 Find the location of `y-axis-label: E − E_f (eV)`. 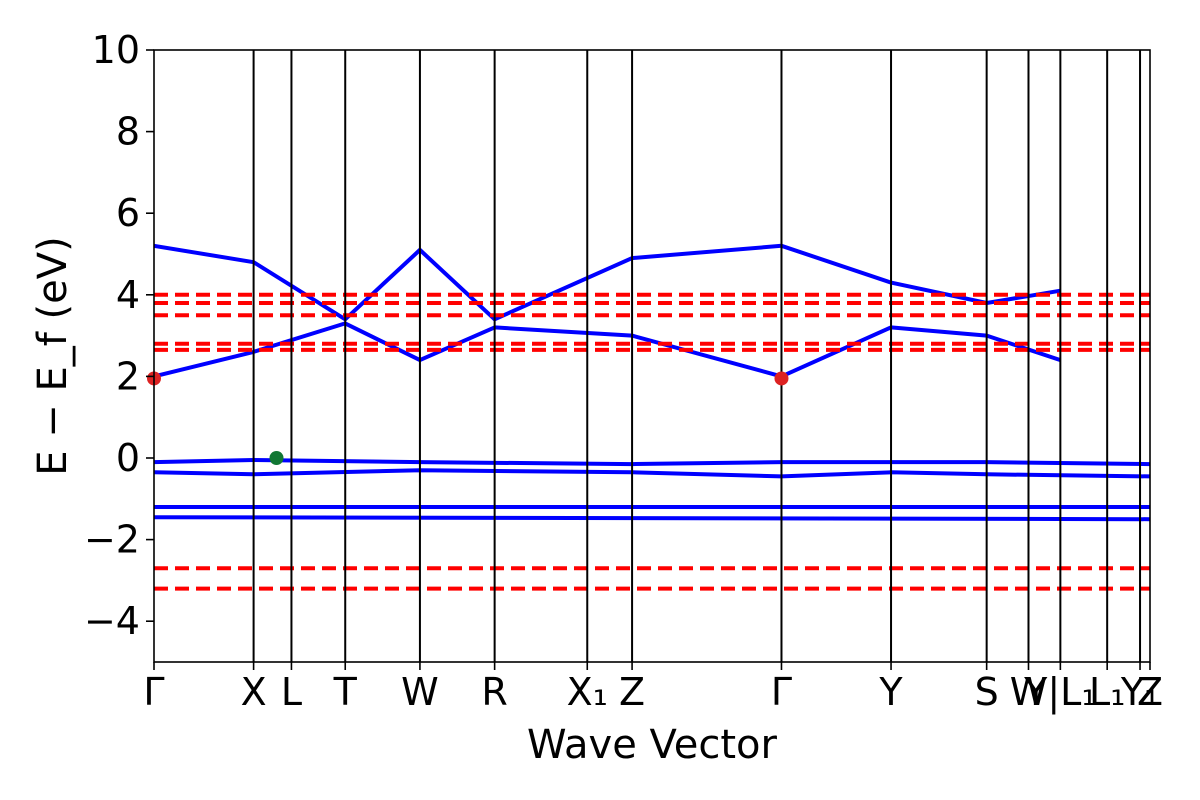

y-axis-label: E − E_f (eV) is located at coordinates (53, 355).